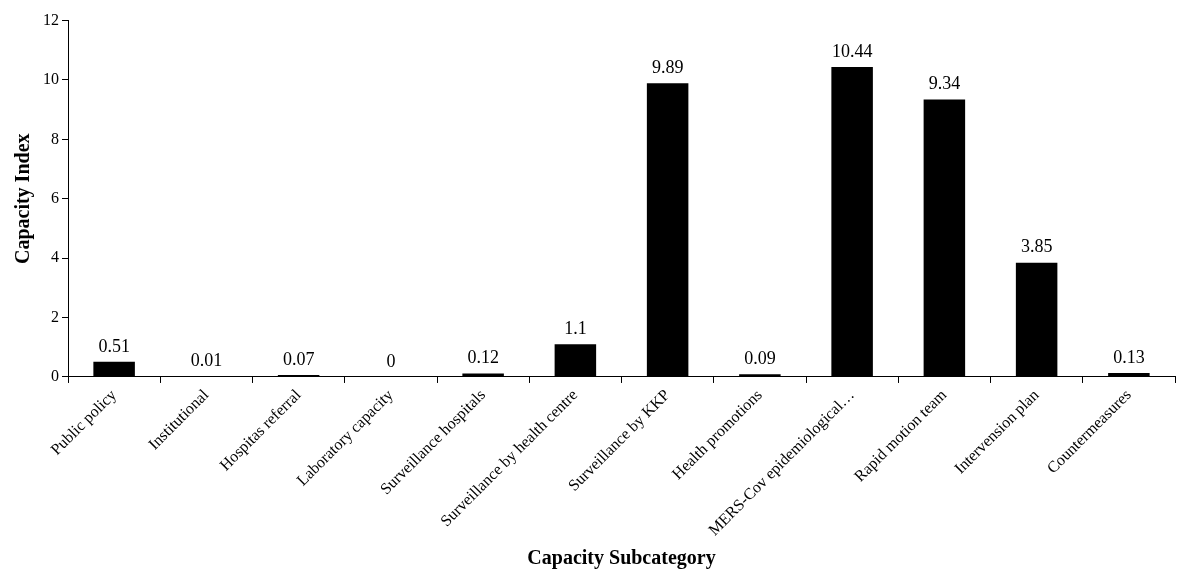 The width and height of the screenshot is (1203, 583). Describe the element at coordinates (51, 79) in the screenshot. I see `y-tick-label: 10` at that location.